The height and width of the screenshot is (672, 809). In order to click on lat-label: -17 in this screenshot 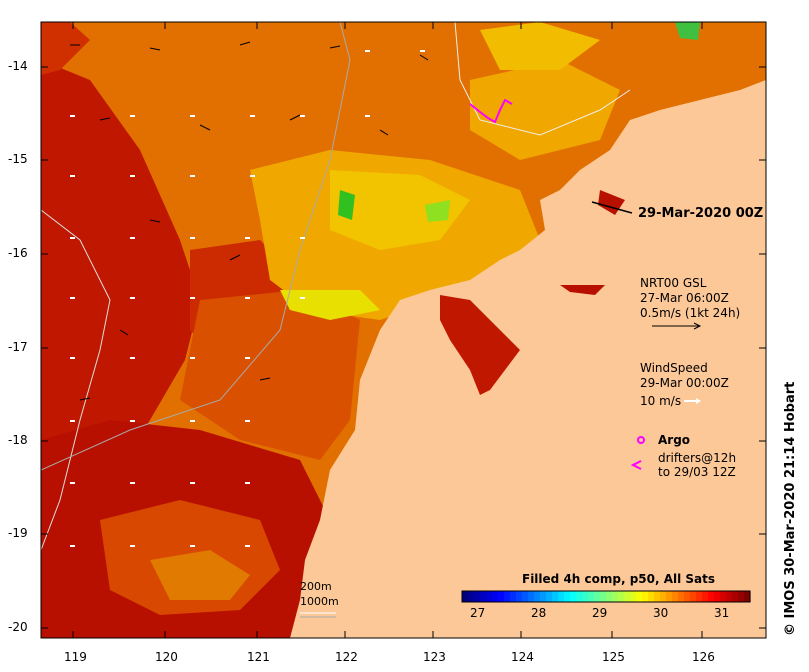, I will do `click(18, 347)`.